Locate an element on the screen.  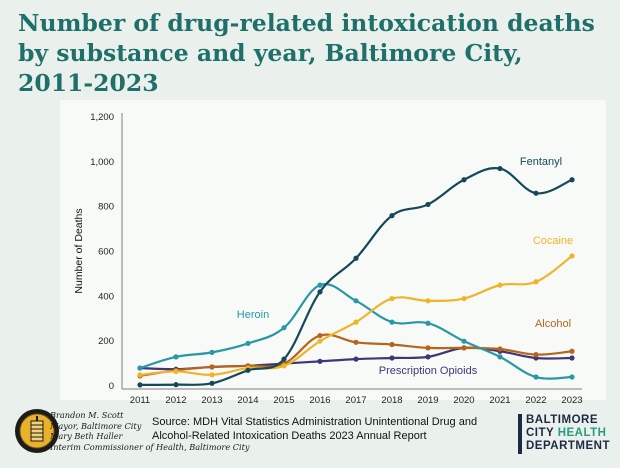
y-tick-label: 800 is located at coordinates (106, 207).